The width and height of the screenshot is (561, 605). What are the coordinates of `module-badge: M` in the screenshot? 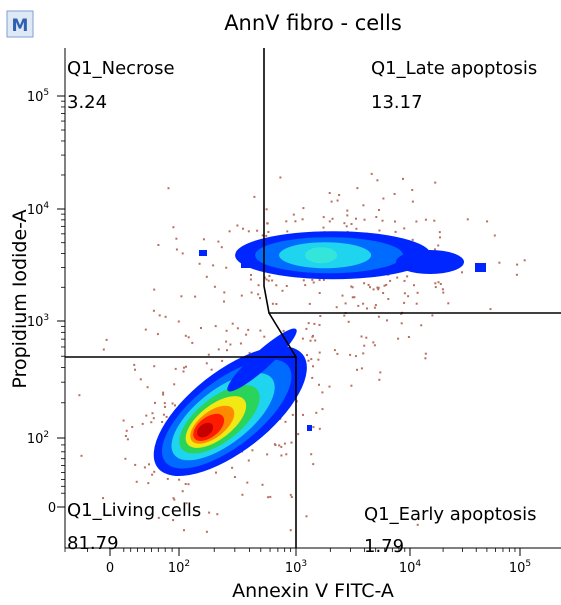 It's located at (20, 24).